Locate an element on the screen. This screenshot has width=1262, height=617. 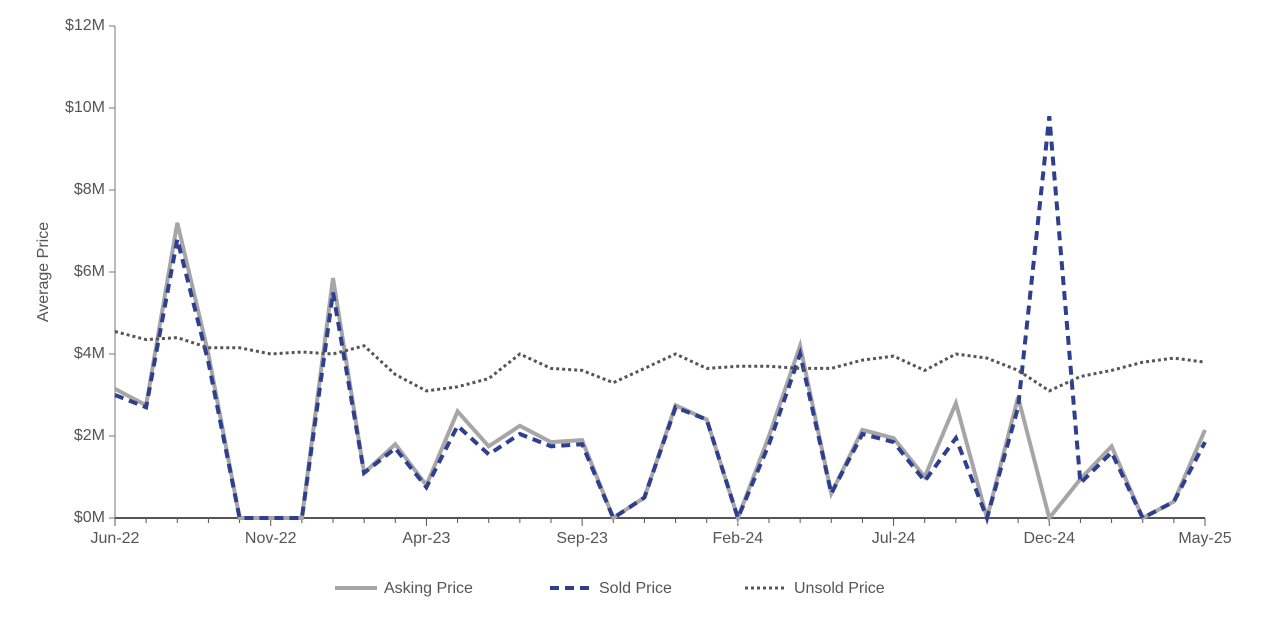
legend-label: Asking Price is located at coordinates (428, 588).